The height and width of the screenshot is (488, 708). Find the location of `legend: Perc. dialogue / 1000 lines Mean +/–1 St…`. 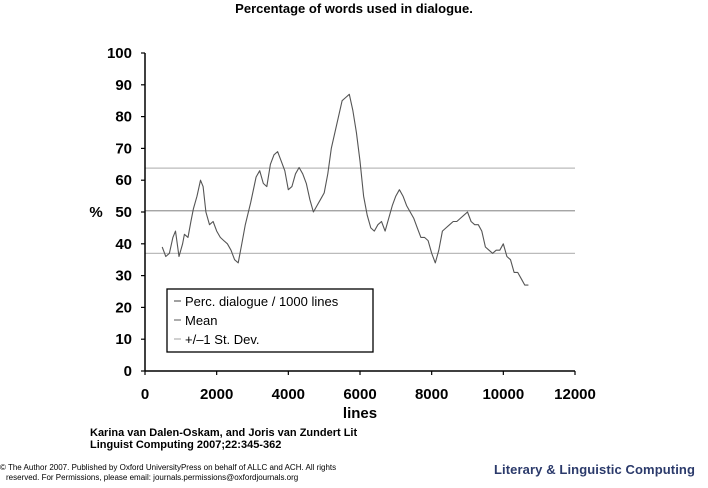

legend: Perc. dialogue / 1000 lines Mean +/–1 St… is located at coordinates (270, 320).